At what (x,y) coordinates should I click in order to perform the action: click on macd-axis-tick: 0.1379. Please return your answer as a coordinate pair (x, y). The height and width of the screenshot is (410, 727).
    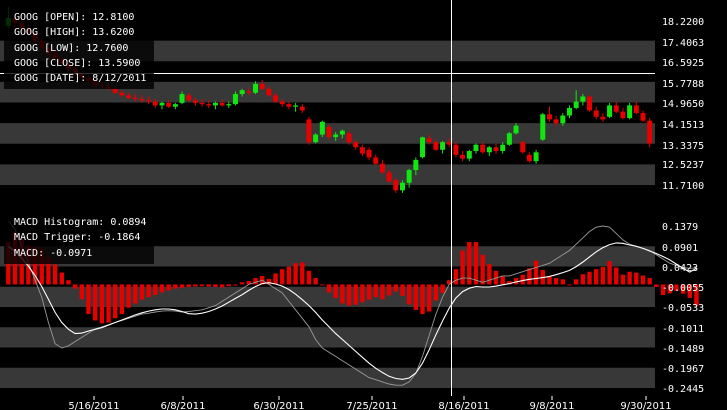
    Looking at the image, I should click on (680, 227).